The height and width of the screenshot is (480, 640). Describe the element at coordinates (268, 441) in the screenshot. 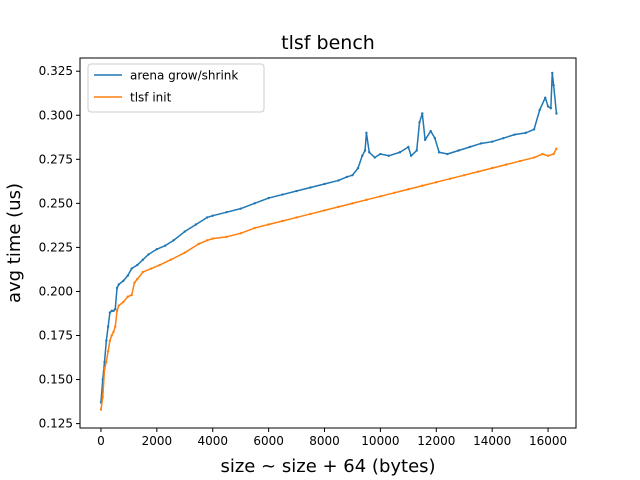

I see `x-tick-label: 6000` at that location.